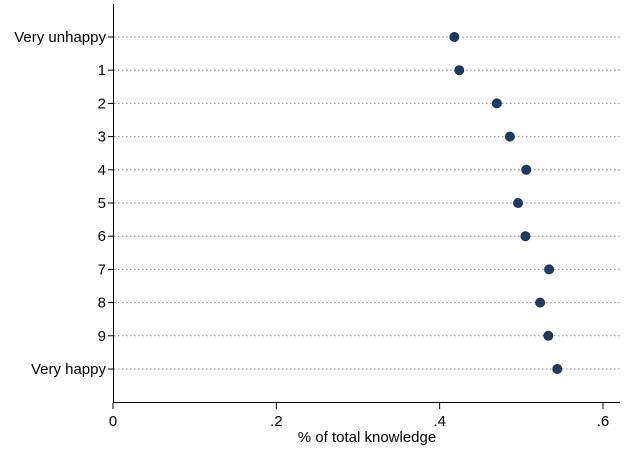  Describe the element at coordinates (603, 421) in the screenshot. I see `x-tick-label: .6` at that location.